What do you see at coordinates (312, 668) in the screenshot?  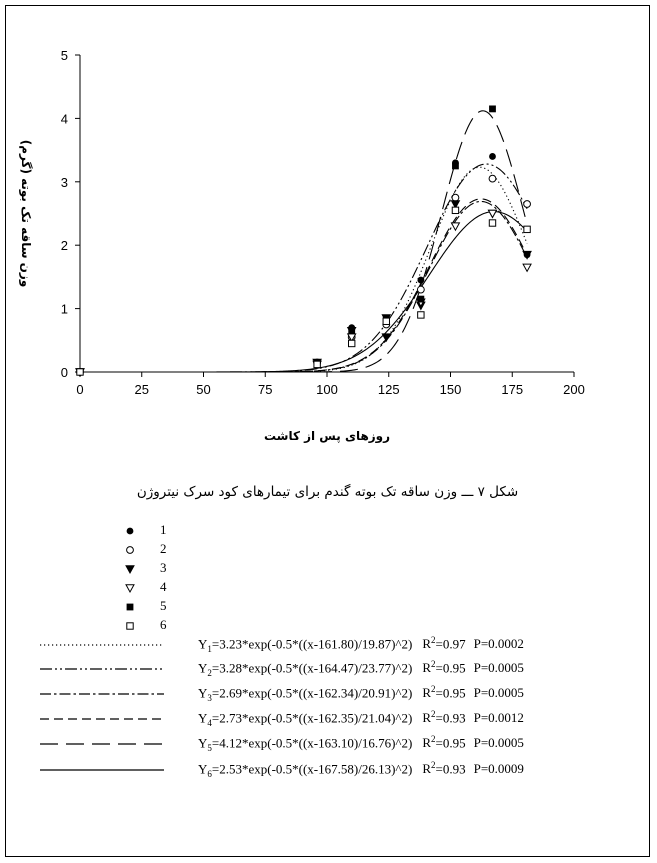 I see `equation-expression: =3.28*exp(-0.5*((x-164.47)/23.77)^2)` at bounding box center [312, 668].